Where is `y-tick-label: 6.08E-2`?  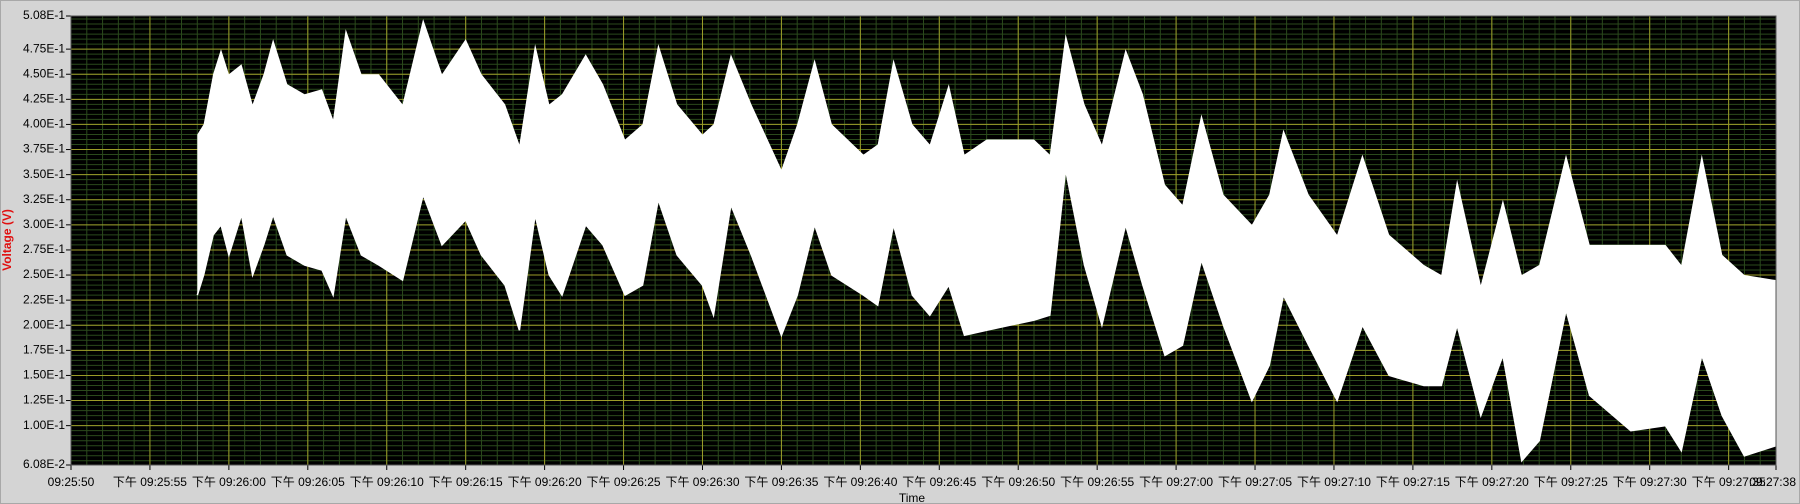
y-tick-label: 6.08E-2 is located at coordinates (44, 464).